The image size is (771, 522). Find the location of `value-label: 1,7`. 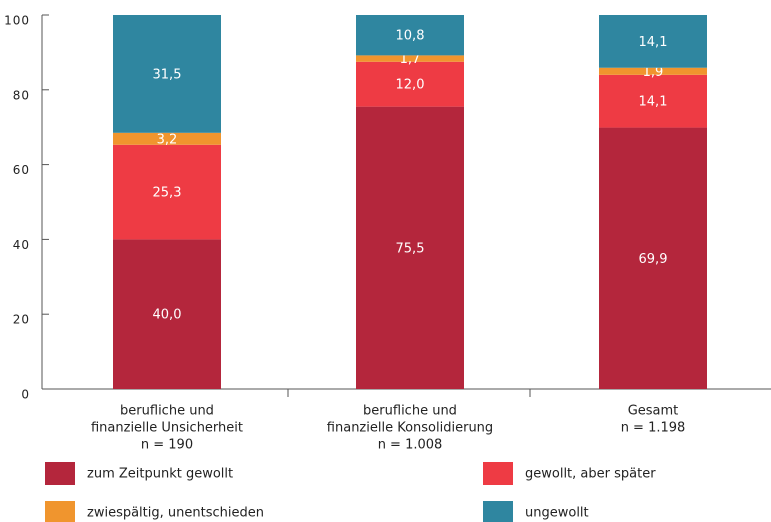

value-label: 1,7 is located at coordinates (410, 59).